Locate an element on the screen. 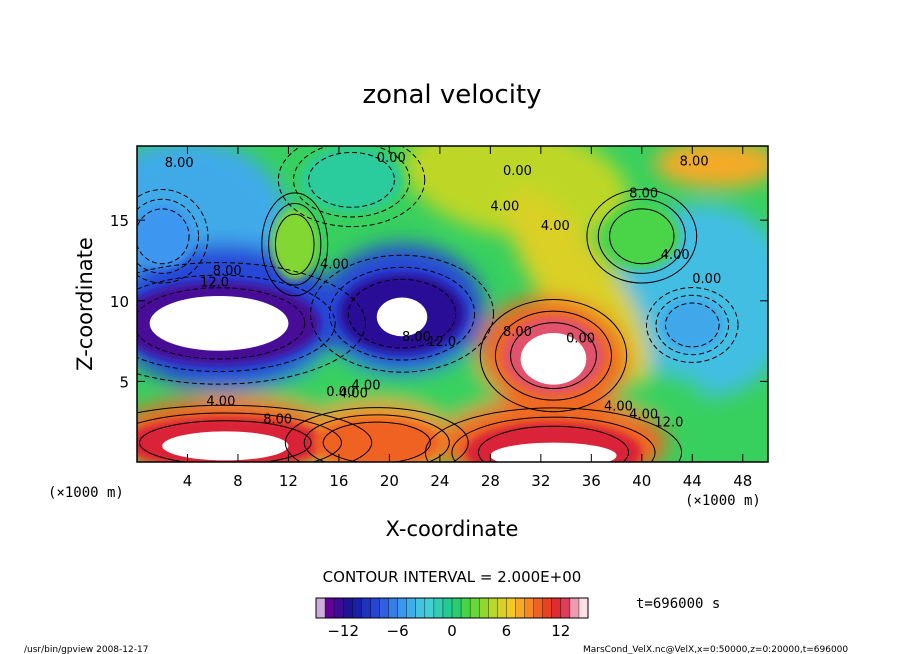 This screenshot has height=654, width=904. colorbar-tick-label: −12 is located at coordinates (343, 631).